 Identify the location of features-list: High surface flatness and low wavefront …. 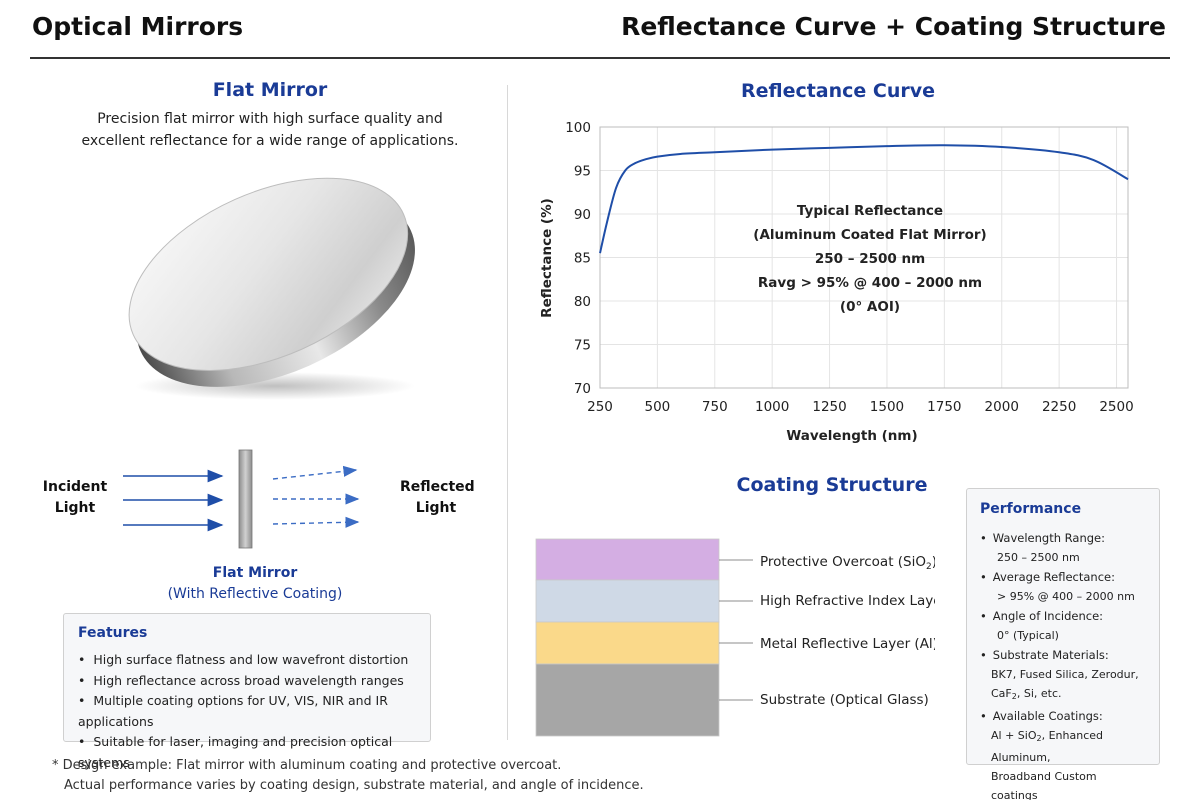
(247, 711).